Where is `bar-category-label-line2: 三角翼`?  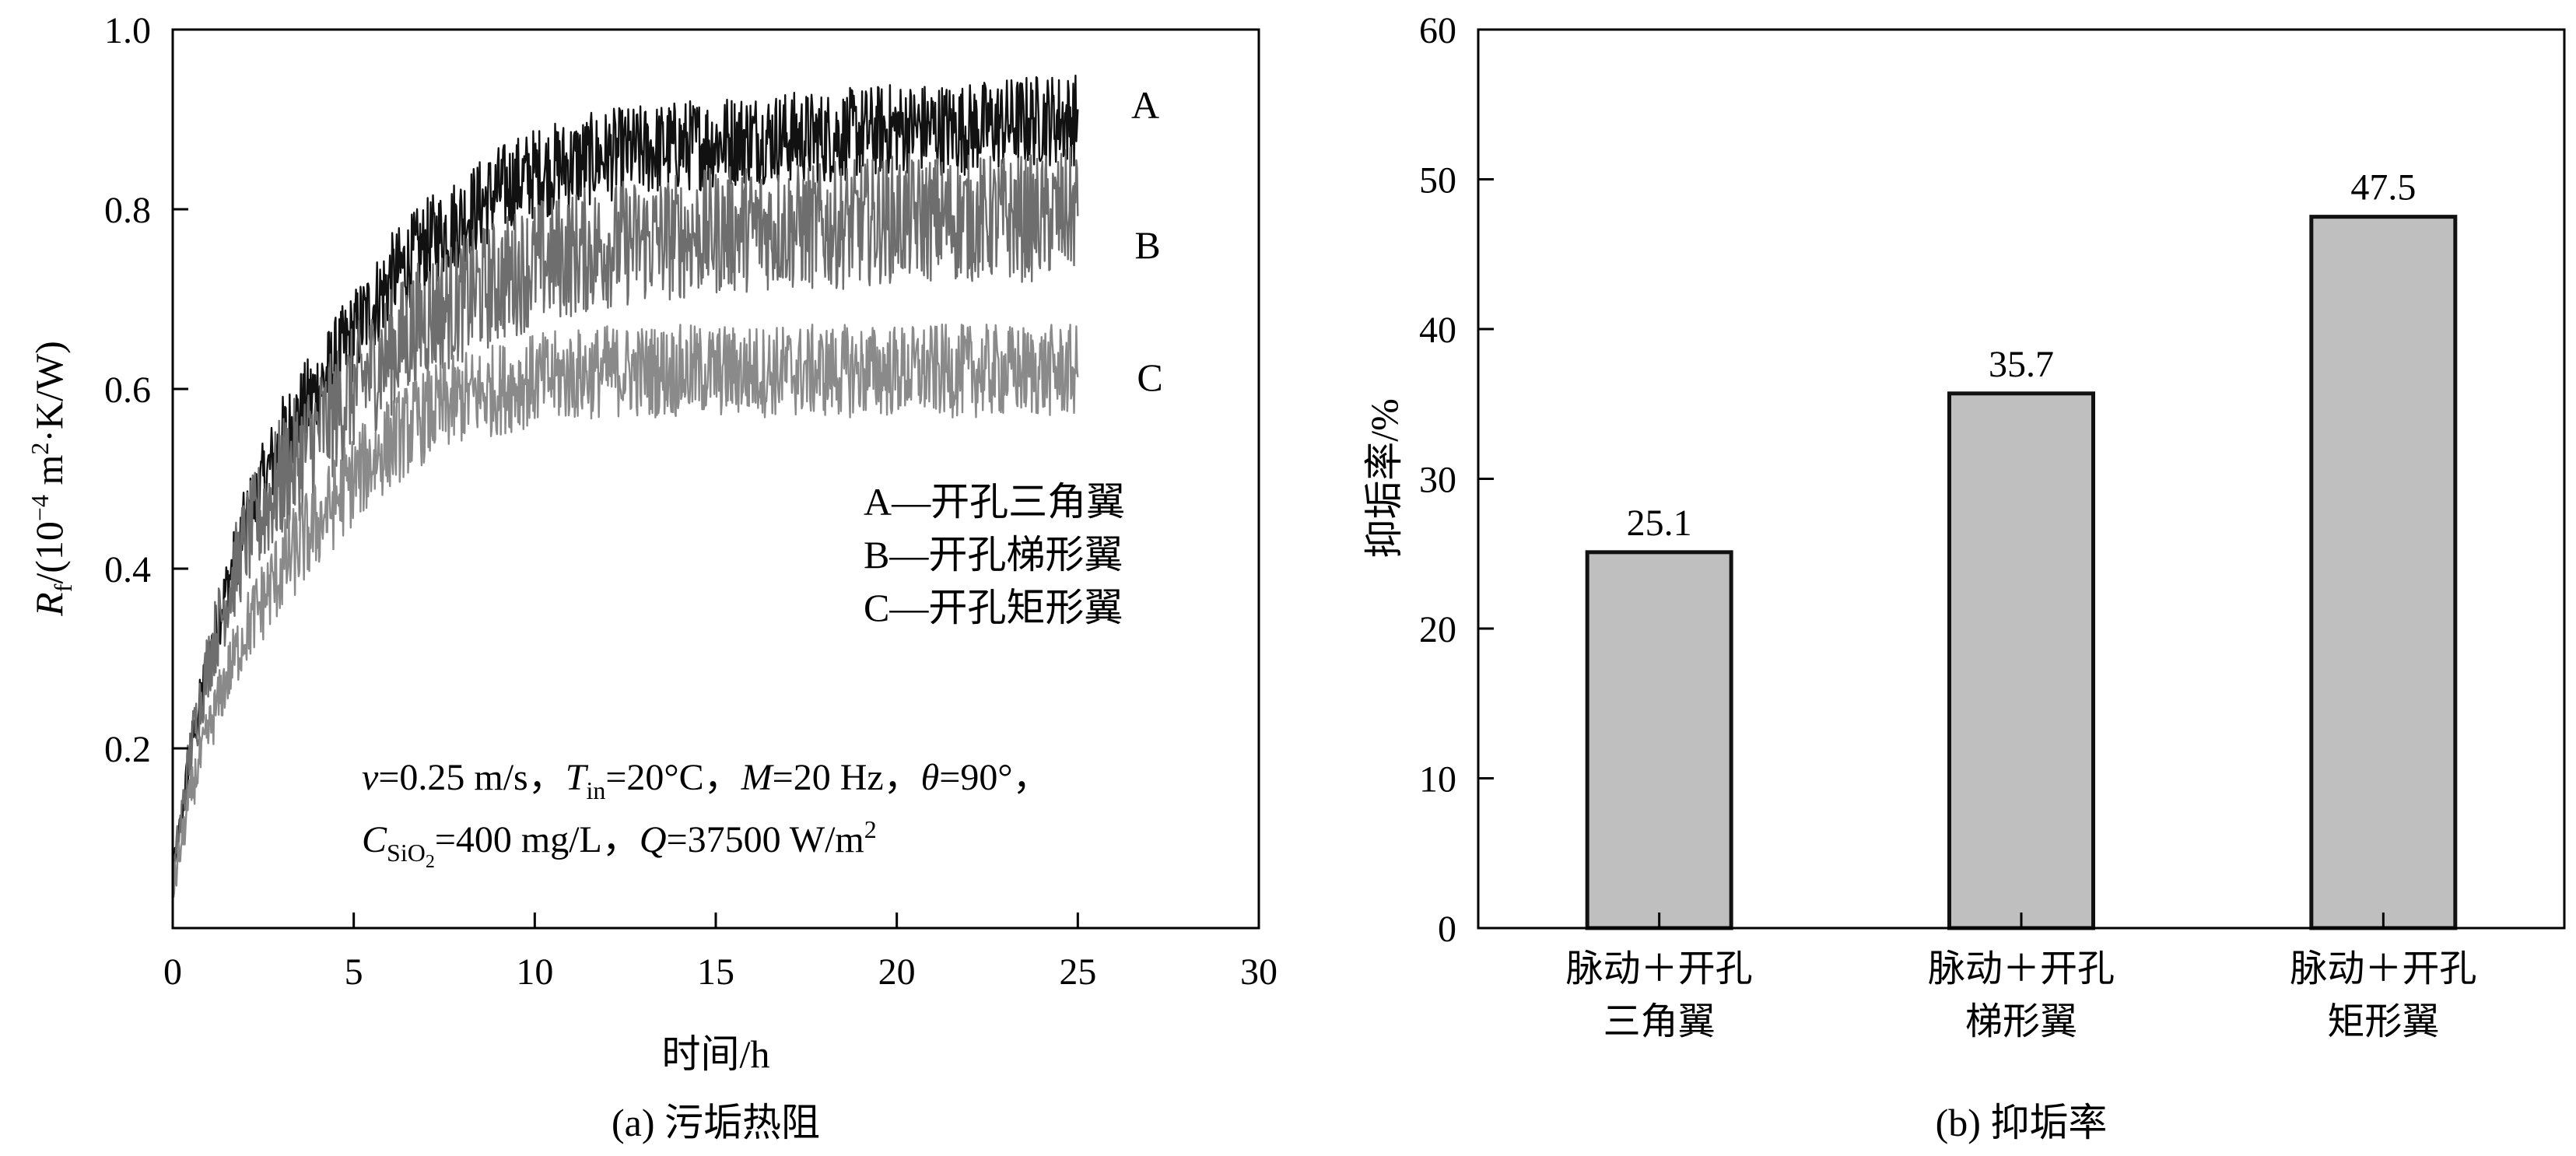
bar-category-label-line2: 三角翼 is located at coordinates (1660, 1021).